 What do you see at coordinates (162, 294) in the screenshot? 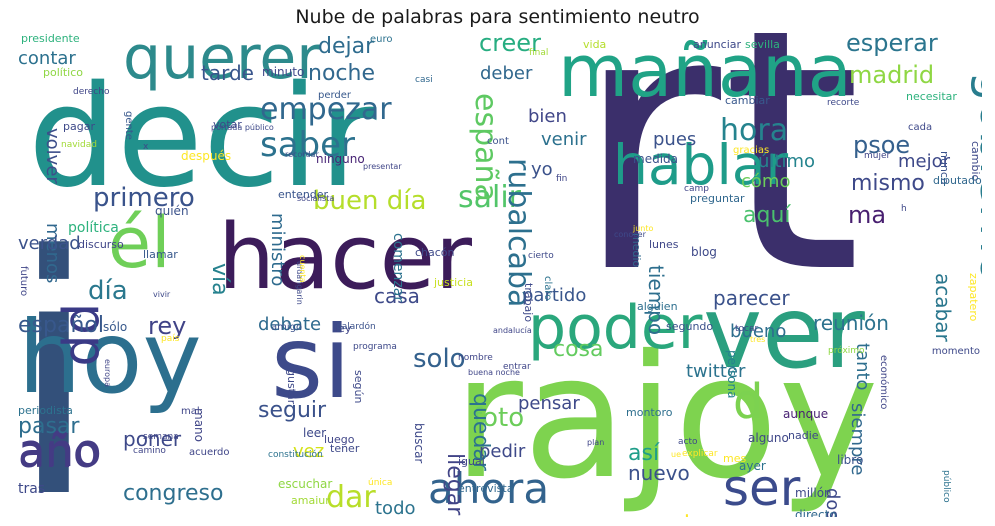
I see `cloud-word: vivir` at bounding box center [162, 294].